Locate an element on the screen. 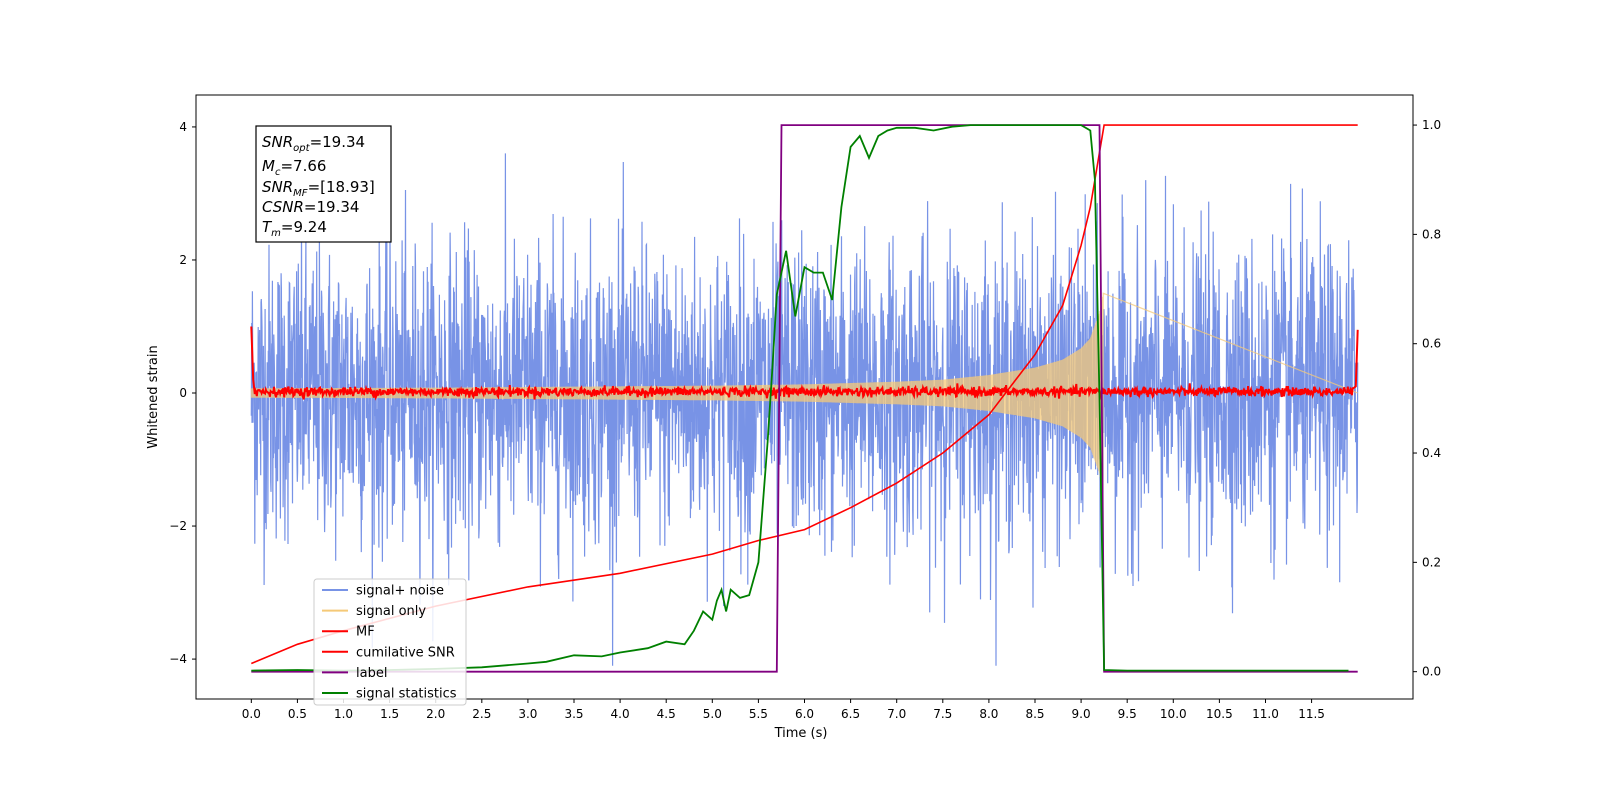 The width and height of the screenshot is (1600, 800). annotation-mc-value: 7.66 is located at coordinates (309, 166).